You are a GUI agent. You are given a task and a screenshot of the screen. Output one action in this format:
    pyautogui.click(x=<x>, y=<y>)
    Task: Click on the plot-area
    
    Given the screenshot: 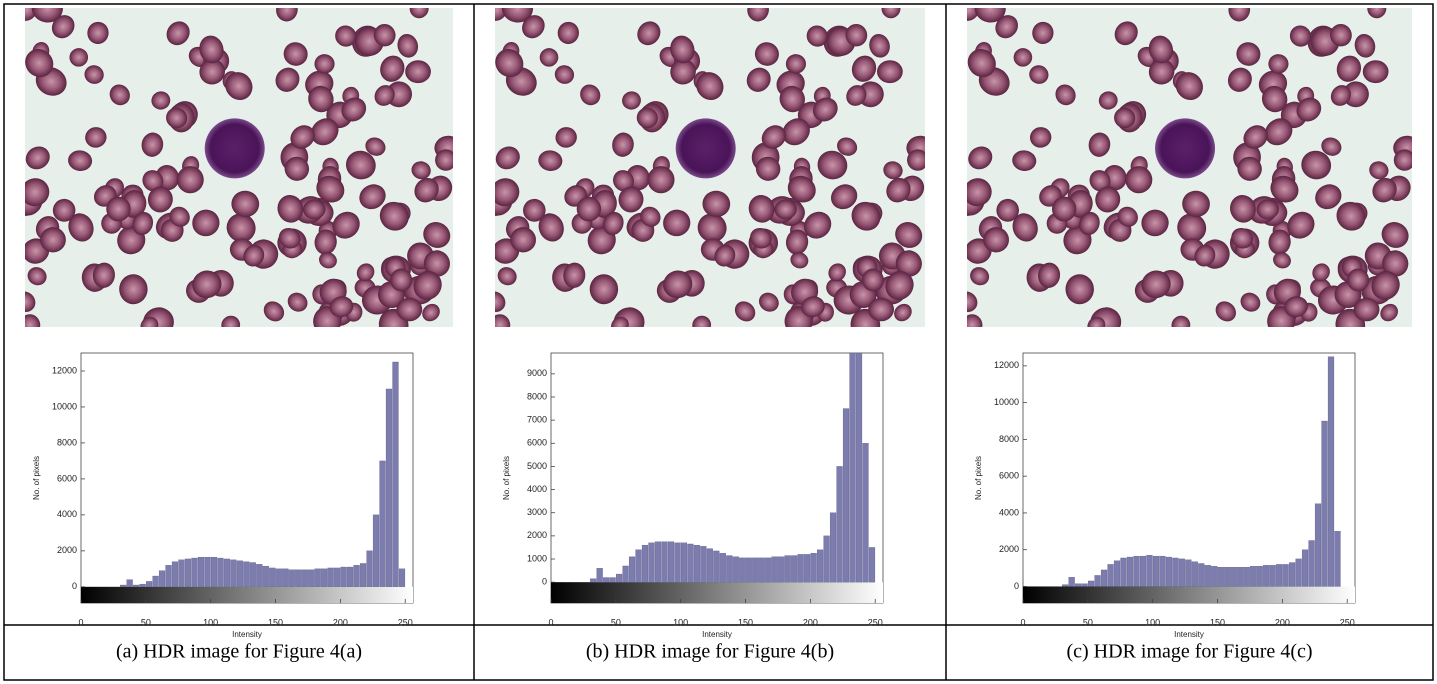 What is the action you would take?
    pyautogui.click(x=247, y=478)
    